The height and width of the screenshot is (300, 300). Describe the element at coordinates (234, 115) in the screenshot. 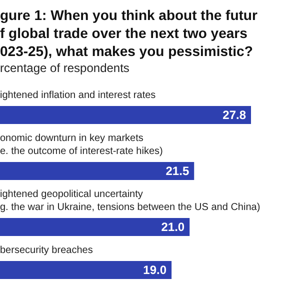

I see `data-label: 27.8` at that location.